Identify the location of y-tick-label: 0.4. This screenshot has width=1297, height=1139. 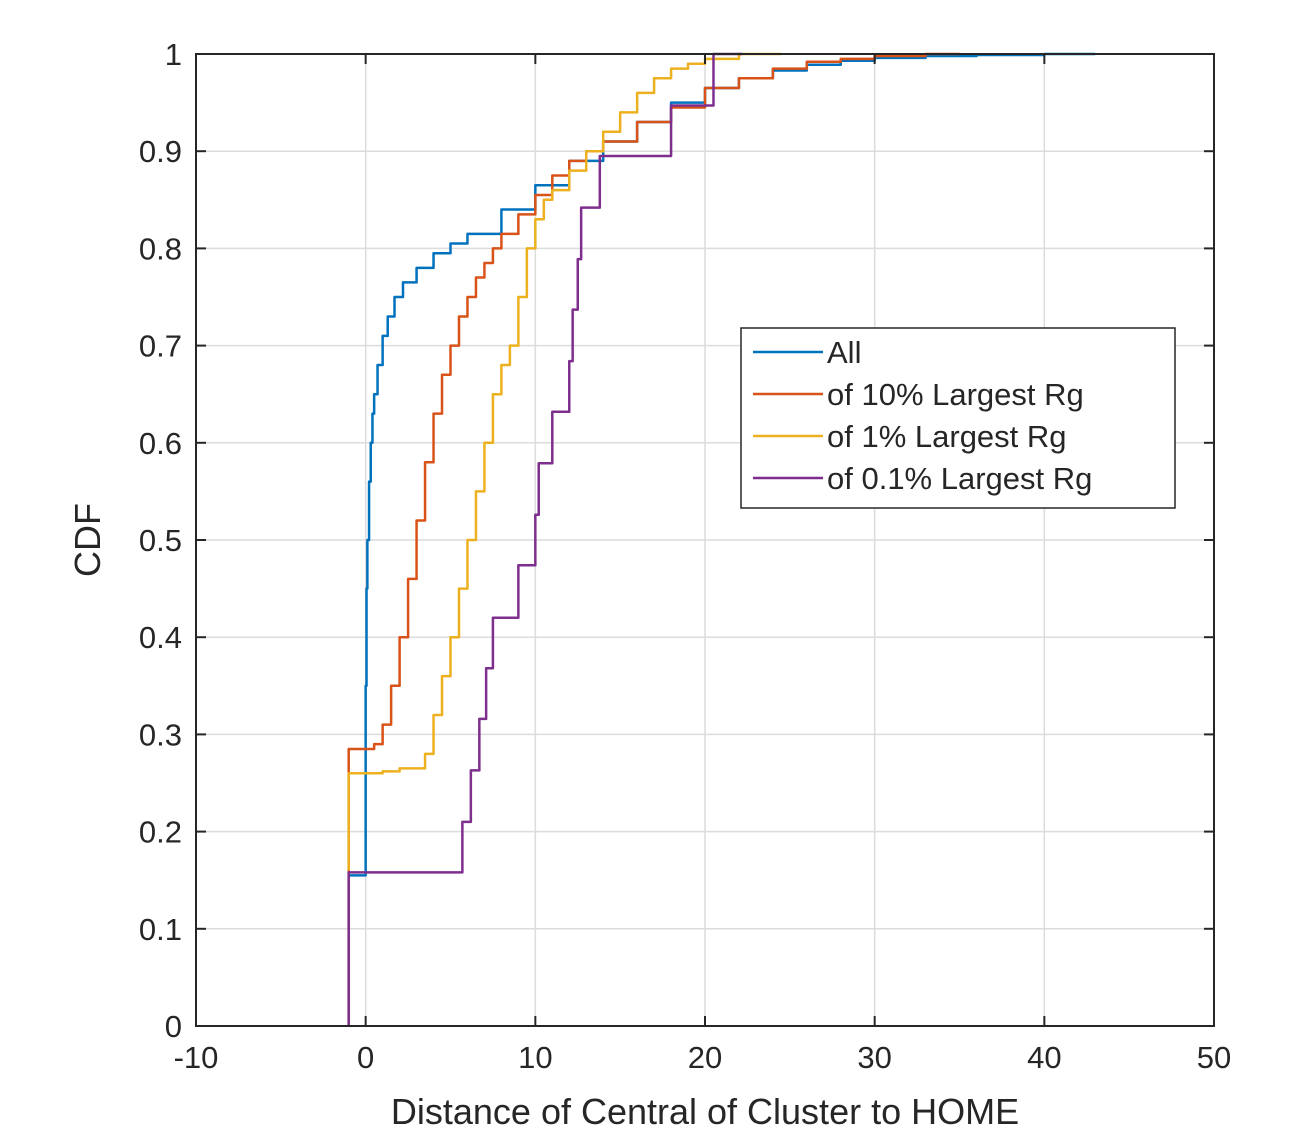
(160, 637).